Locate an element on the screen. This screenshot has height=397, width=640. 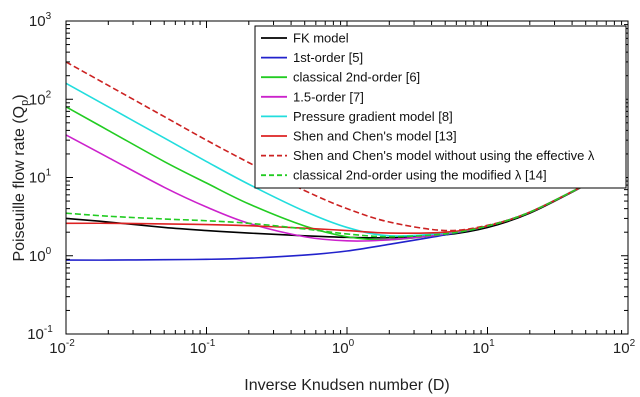
x-tick-label: 10⁻¹ is located at coordinates (203, 347).